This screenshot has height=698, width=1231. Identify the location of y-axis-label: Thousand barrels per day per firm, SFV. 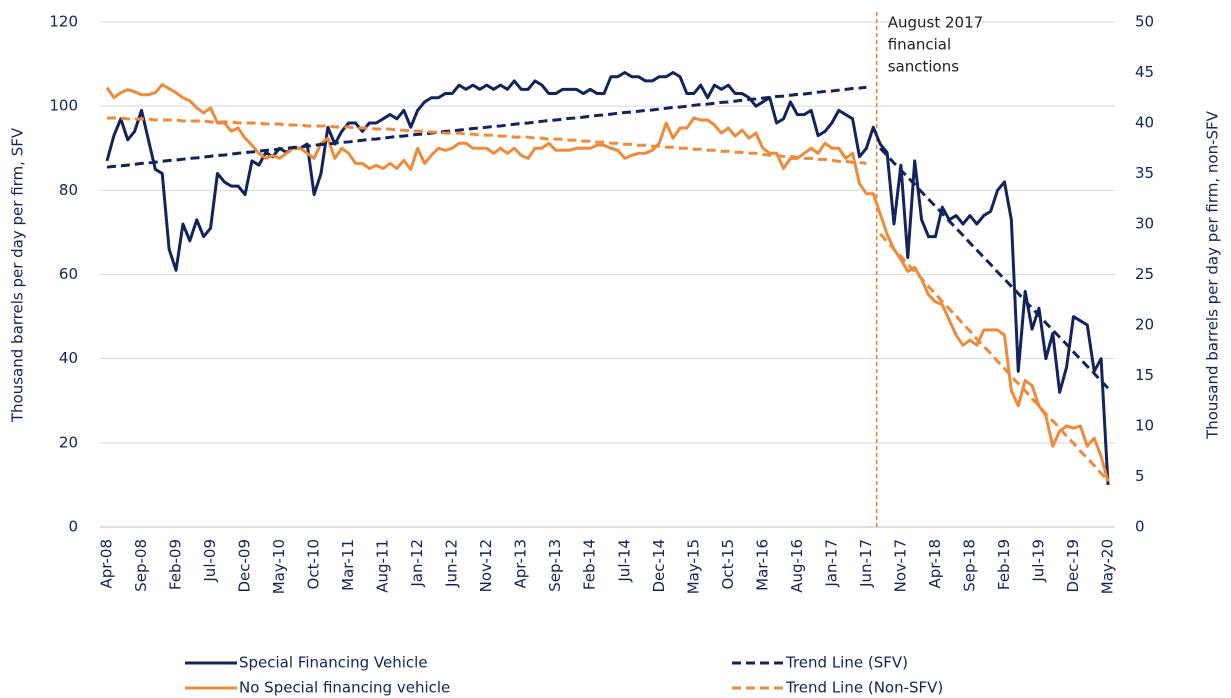
(18, 275).